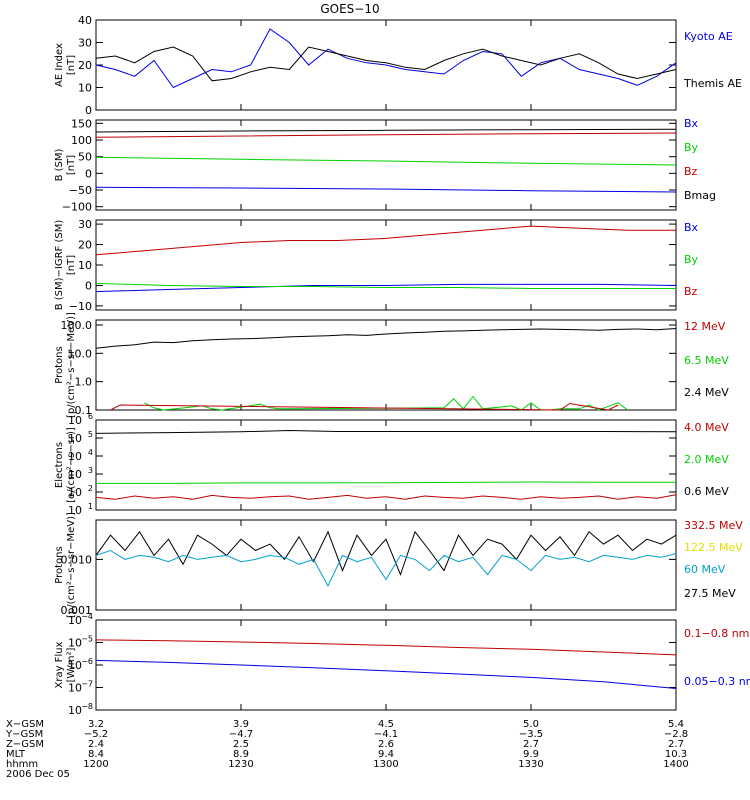  Describe the element at coordinates (385, 240) in the screenshot. I see `series-bz` at that location.